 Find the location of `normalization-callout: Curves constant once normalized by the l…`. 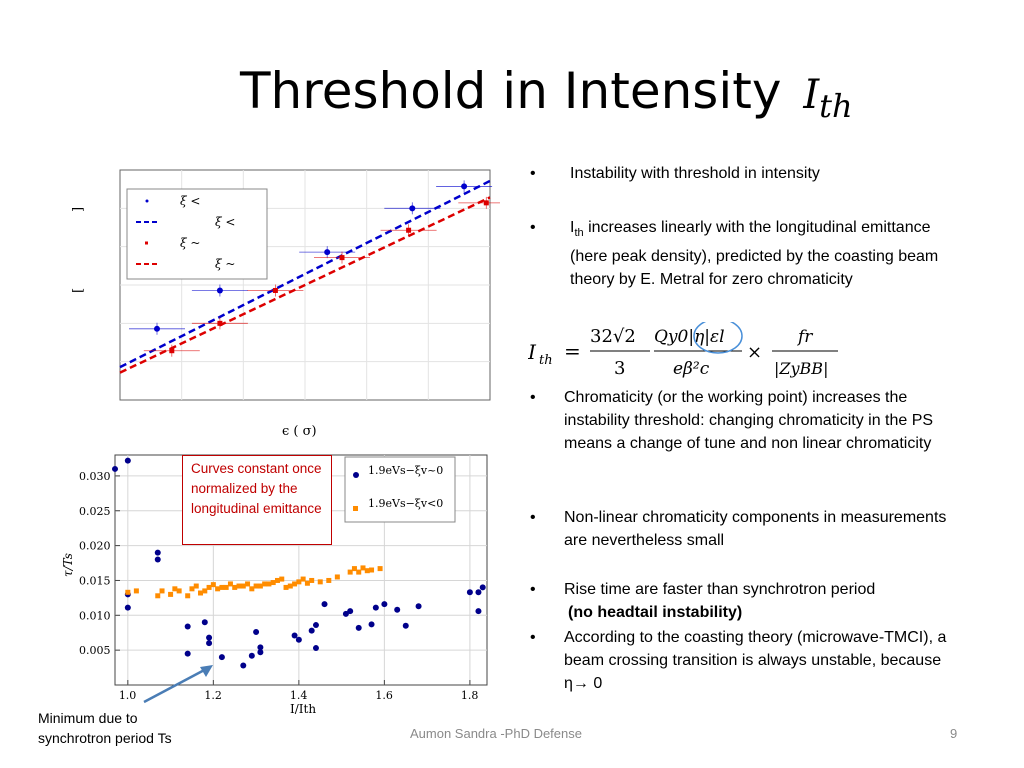

normalization-callout: Curves constant once normalized by the l… is located at coordinates (257, 500).